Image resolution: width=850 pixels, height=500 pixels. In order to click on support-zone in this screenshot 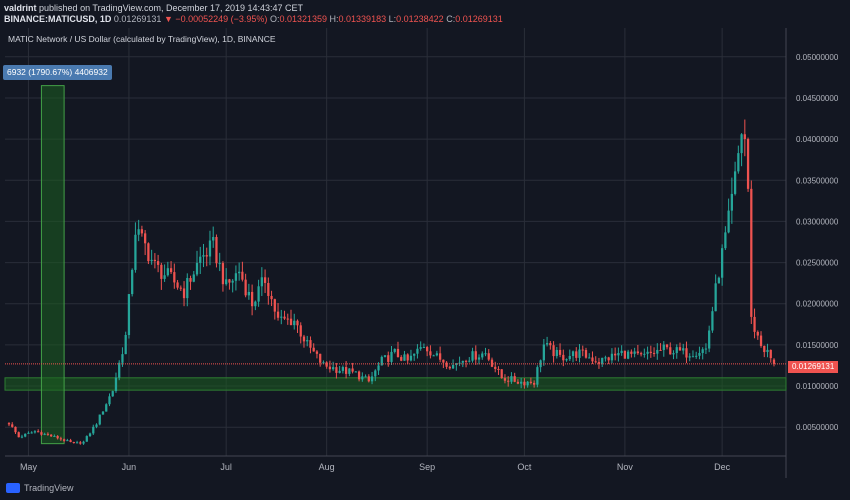, I will do `click(395, 384)`.